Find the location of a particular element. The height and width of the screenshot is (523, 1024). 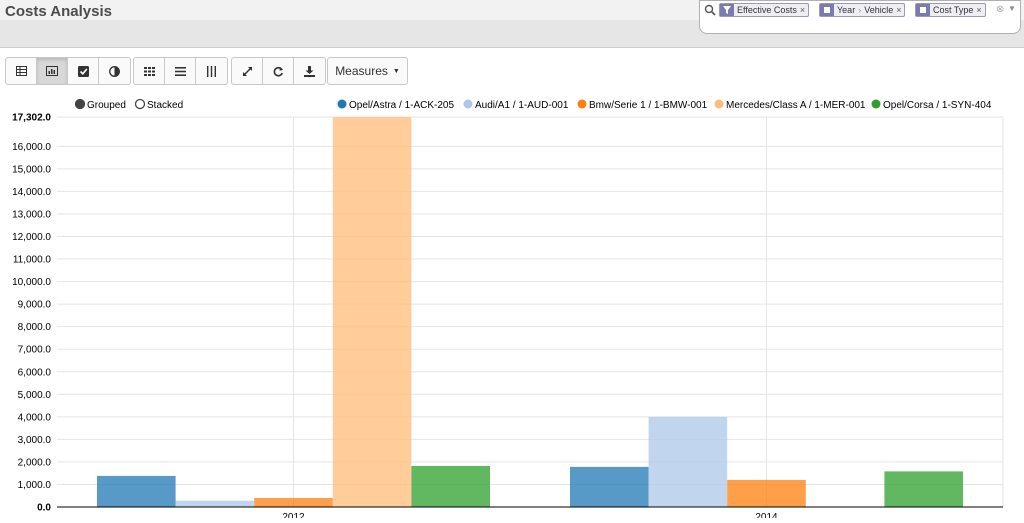

expand-all-button is located at coordinates (247, 71).